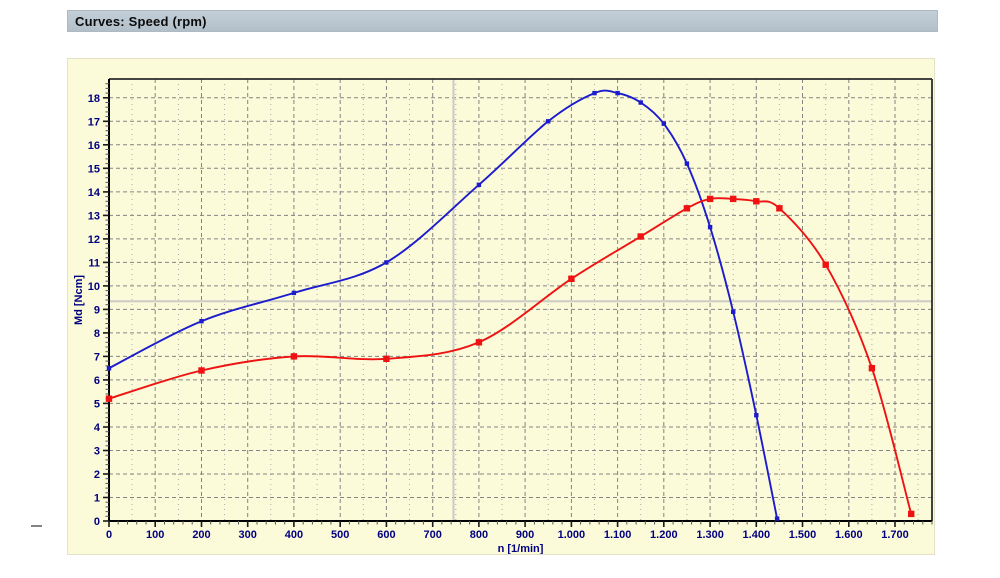 The image size is (1000, 578). What do you see at coordinates (618, 535) in the screenshot?
I see `x-tick-label: 1.100` at bounding box center [618, 535].